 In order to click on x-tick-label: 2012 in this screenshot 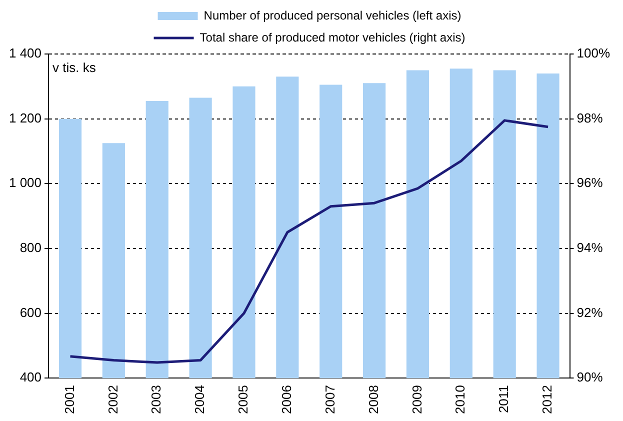, I will do `click(547, 399)`.